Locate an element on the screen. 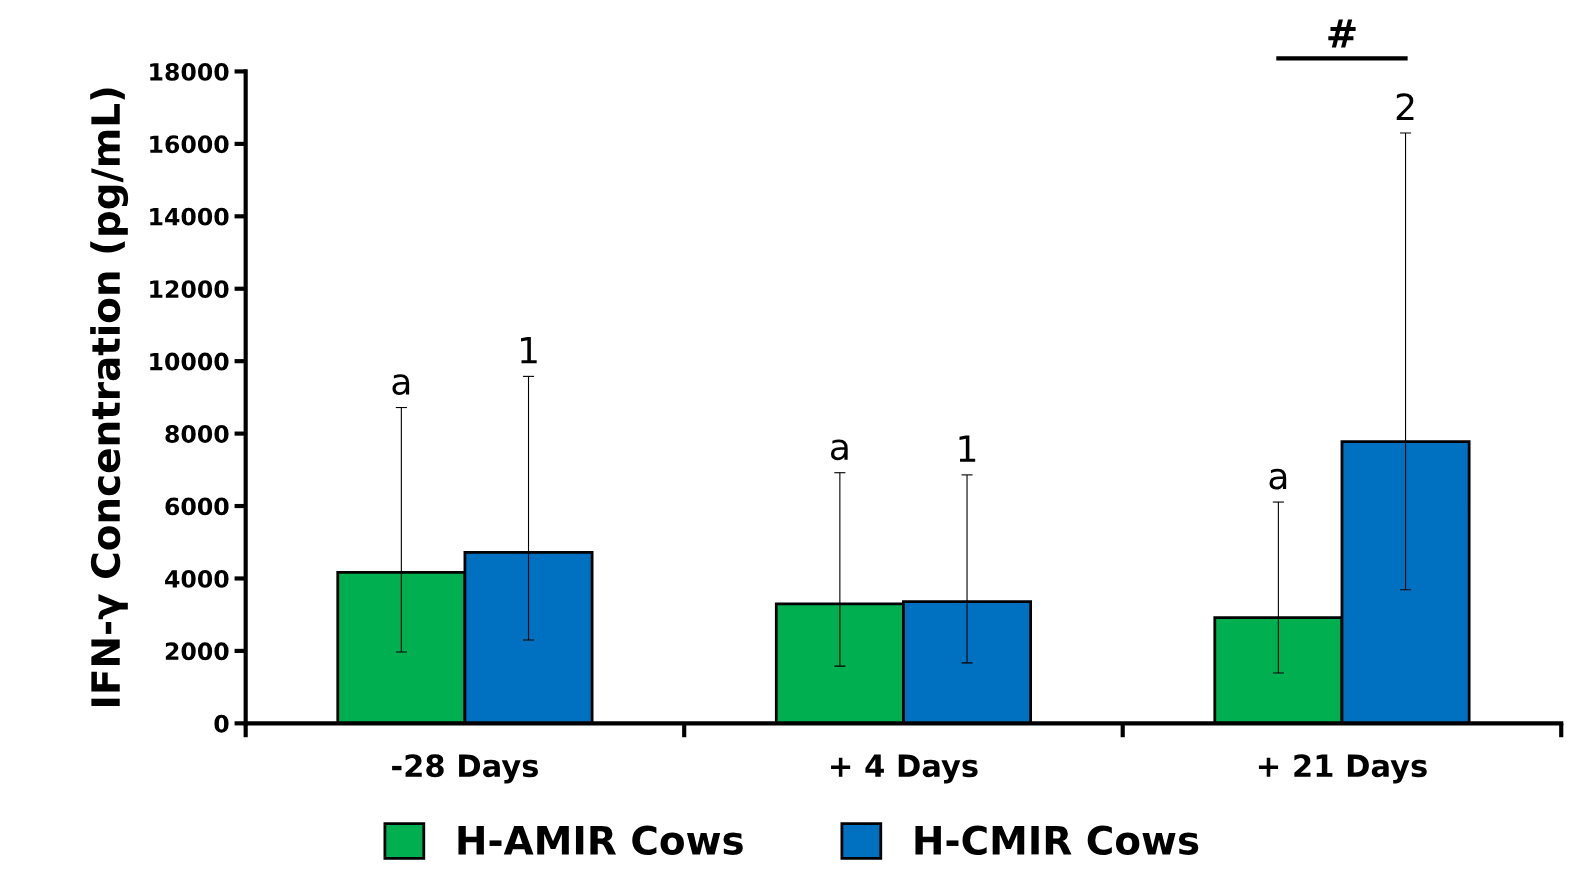 This screenshot has height=893, width=1585. y-tick-label: 2000 is located at coordinates (197, 651).